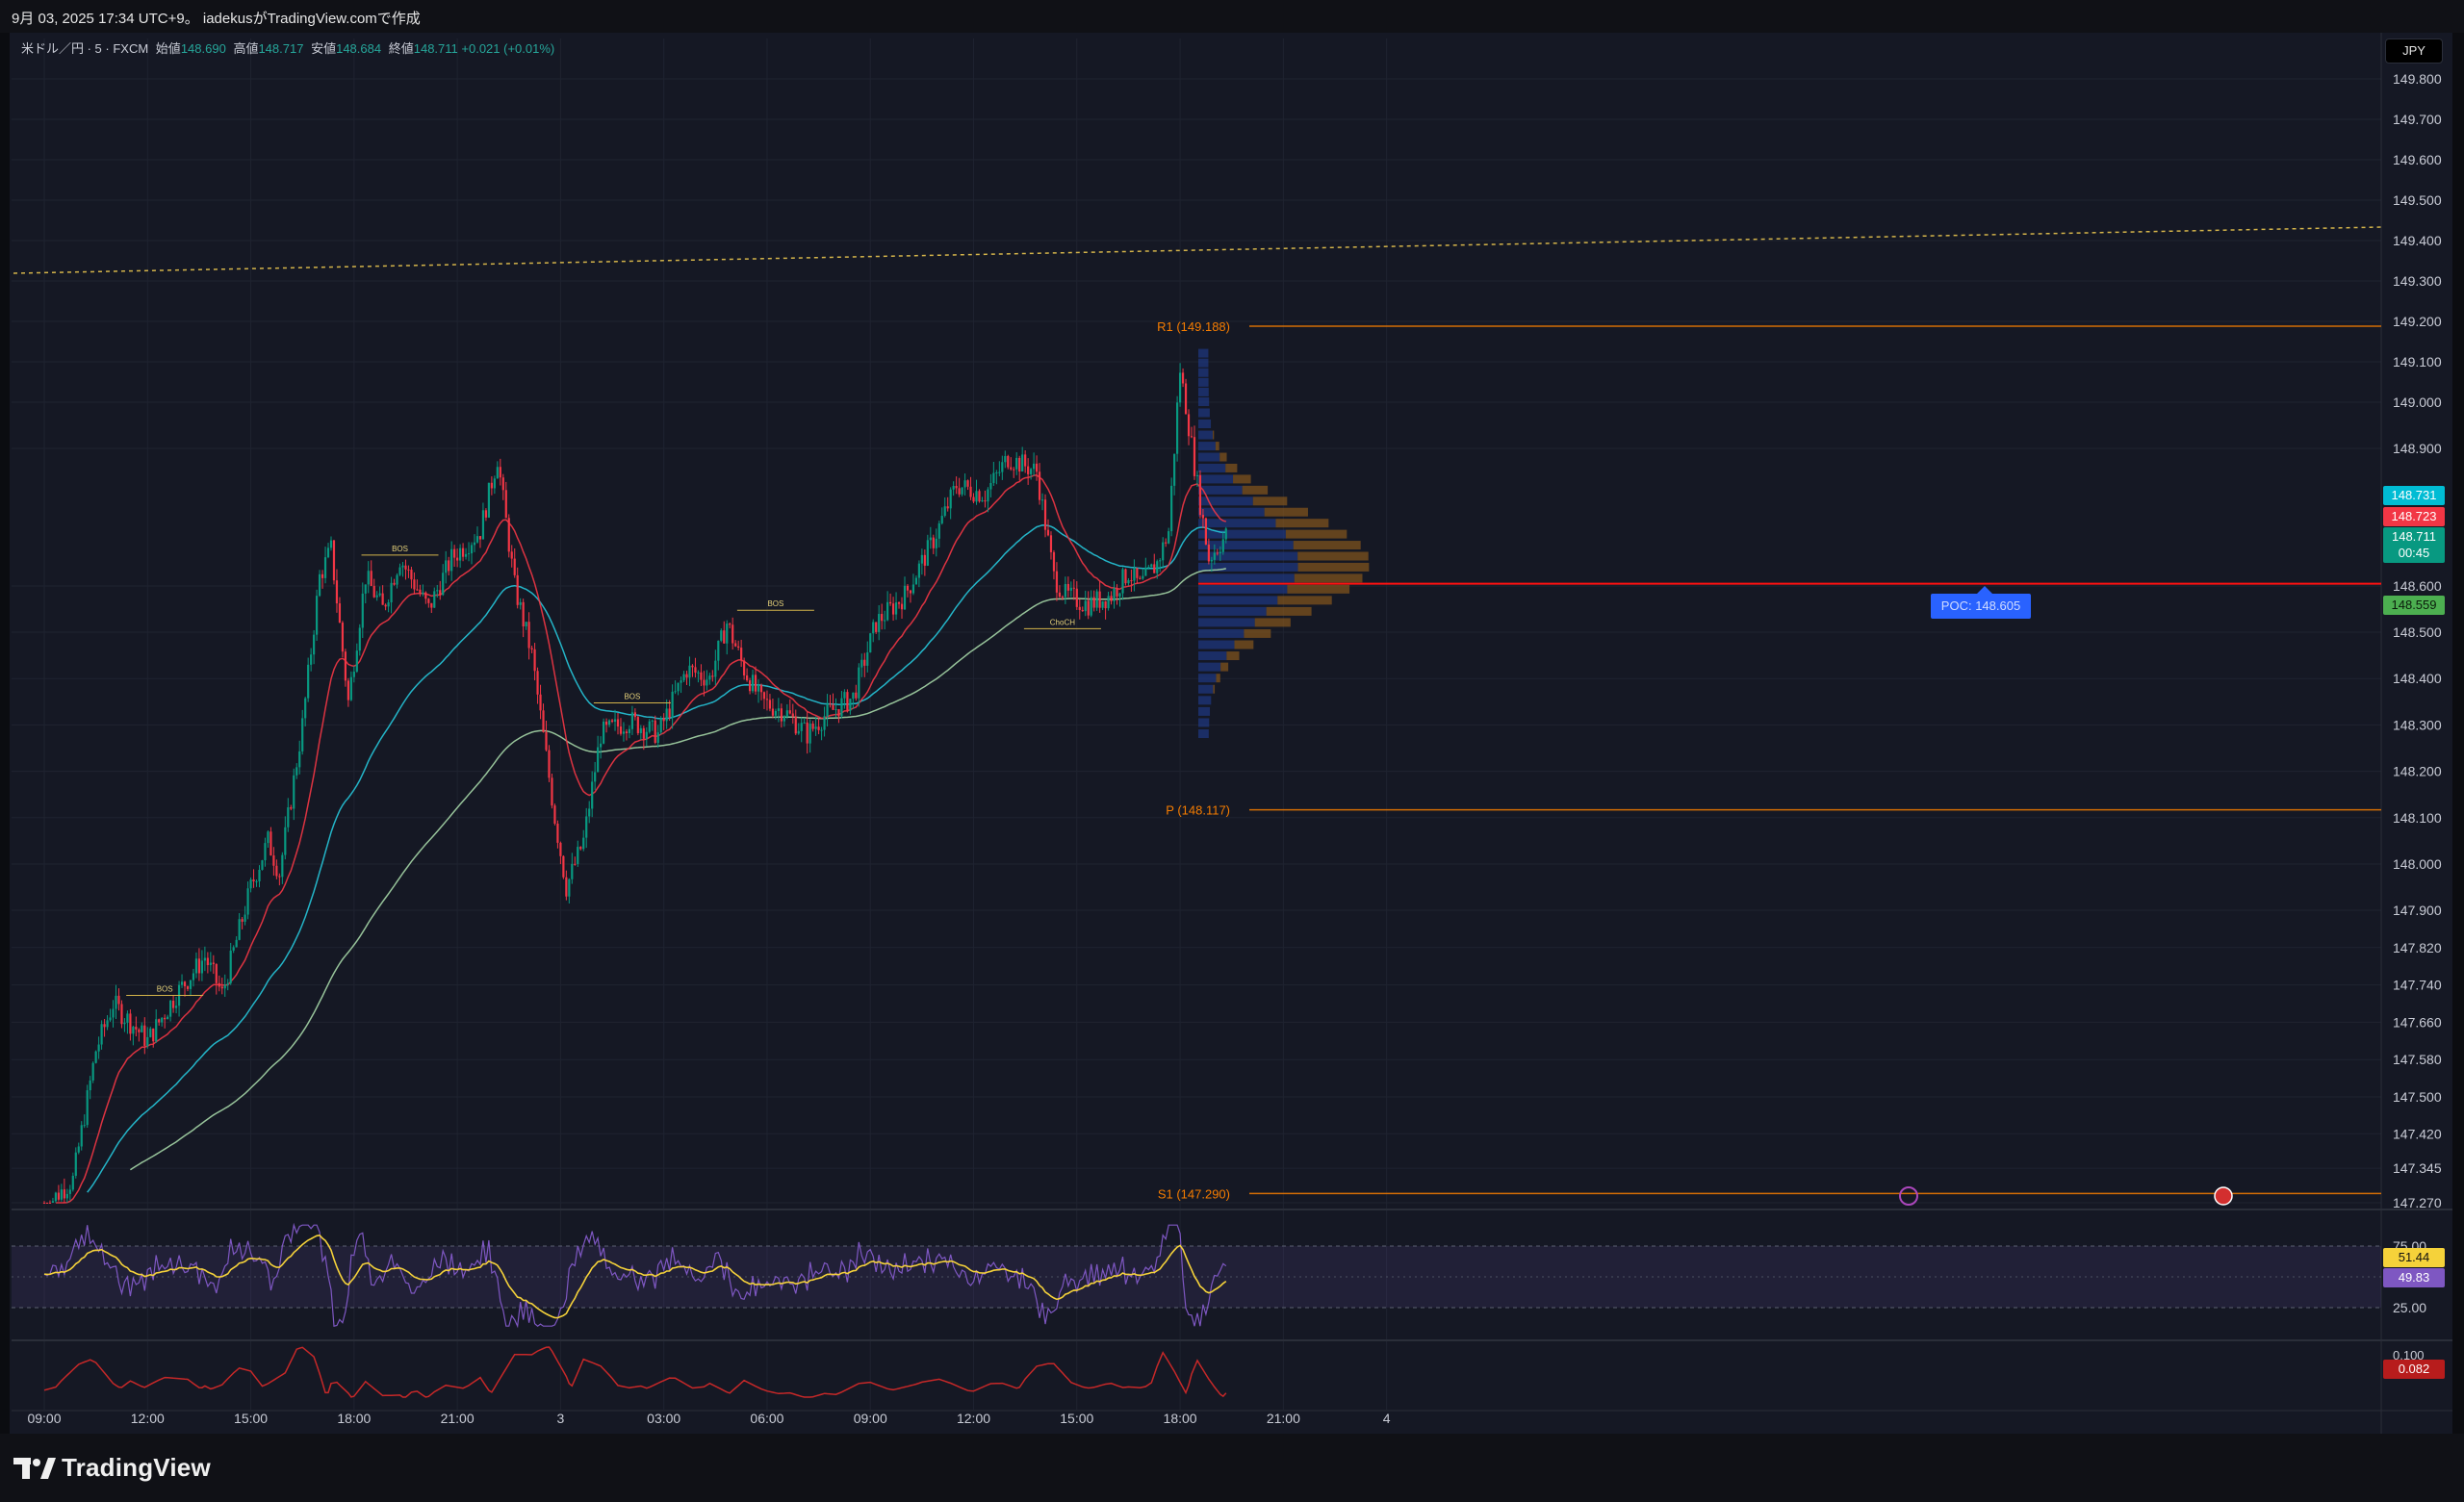  What do you see at coordinates (2414, 51) in the screenshot?
I see `currency-button: JPY` at bounding box center [2414, 51].